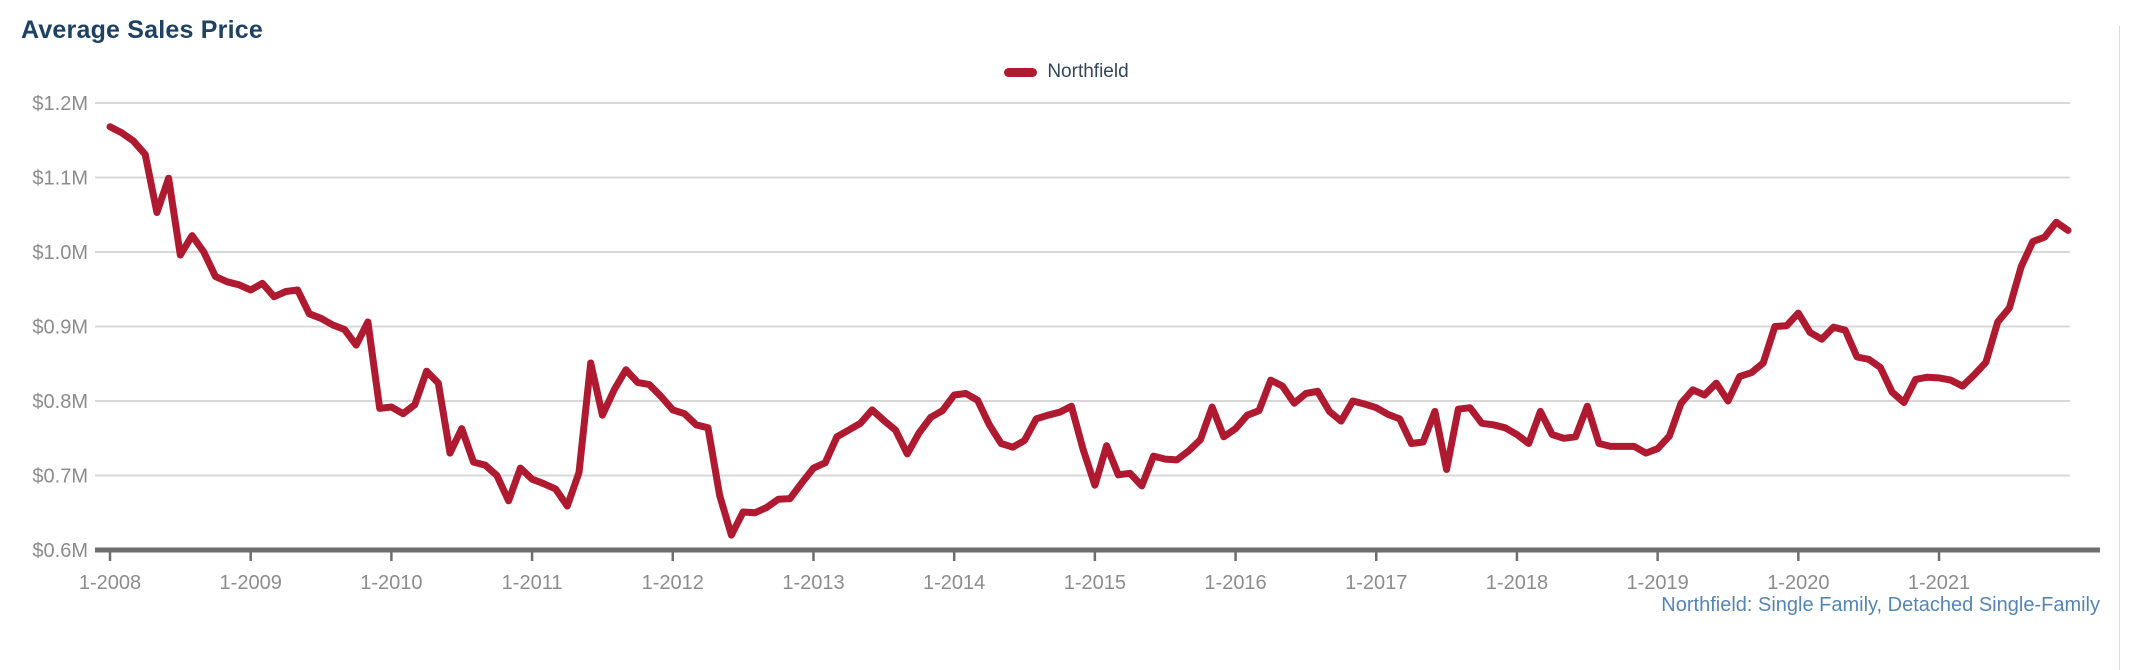 This screenshot has height=670, width=2133. I want to click on x-axis-tick-label: 1-2012, so click(673, 583).